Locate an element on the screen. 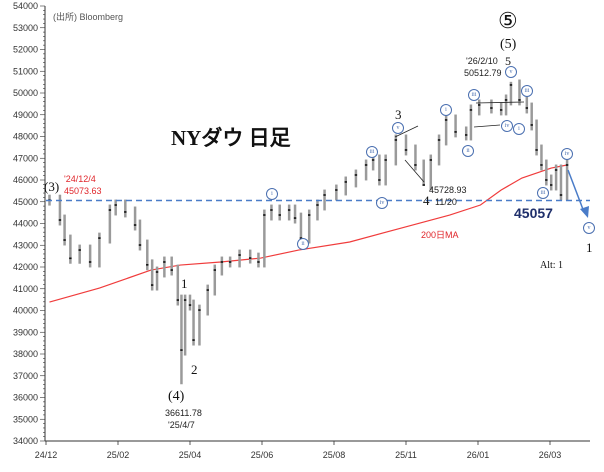  y-tick-label: 54000 is located at coordinates (25, 6).